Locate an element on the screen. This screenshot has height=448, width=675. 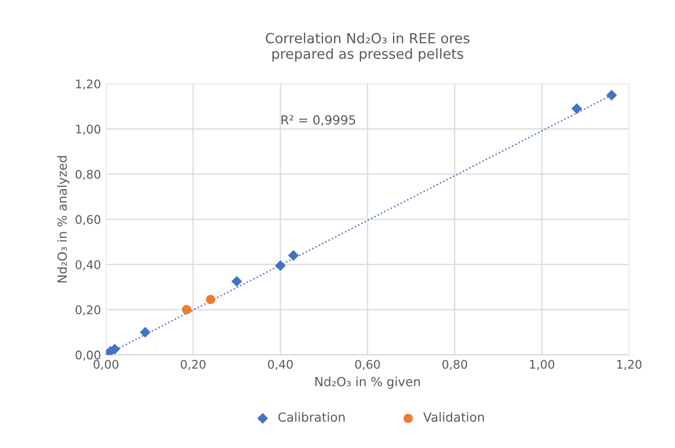
x-tick-label: 1,00 is located at coordinates (542, 365).